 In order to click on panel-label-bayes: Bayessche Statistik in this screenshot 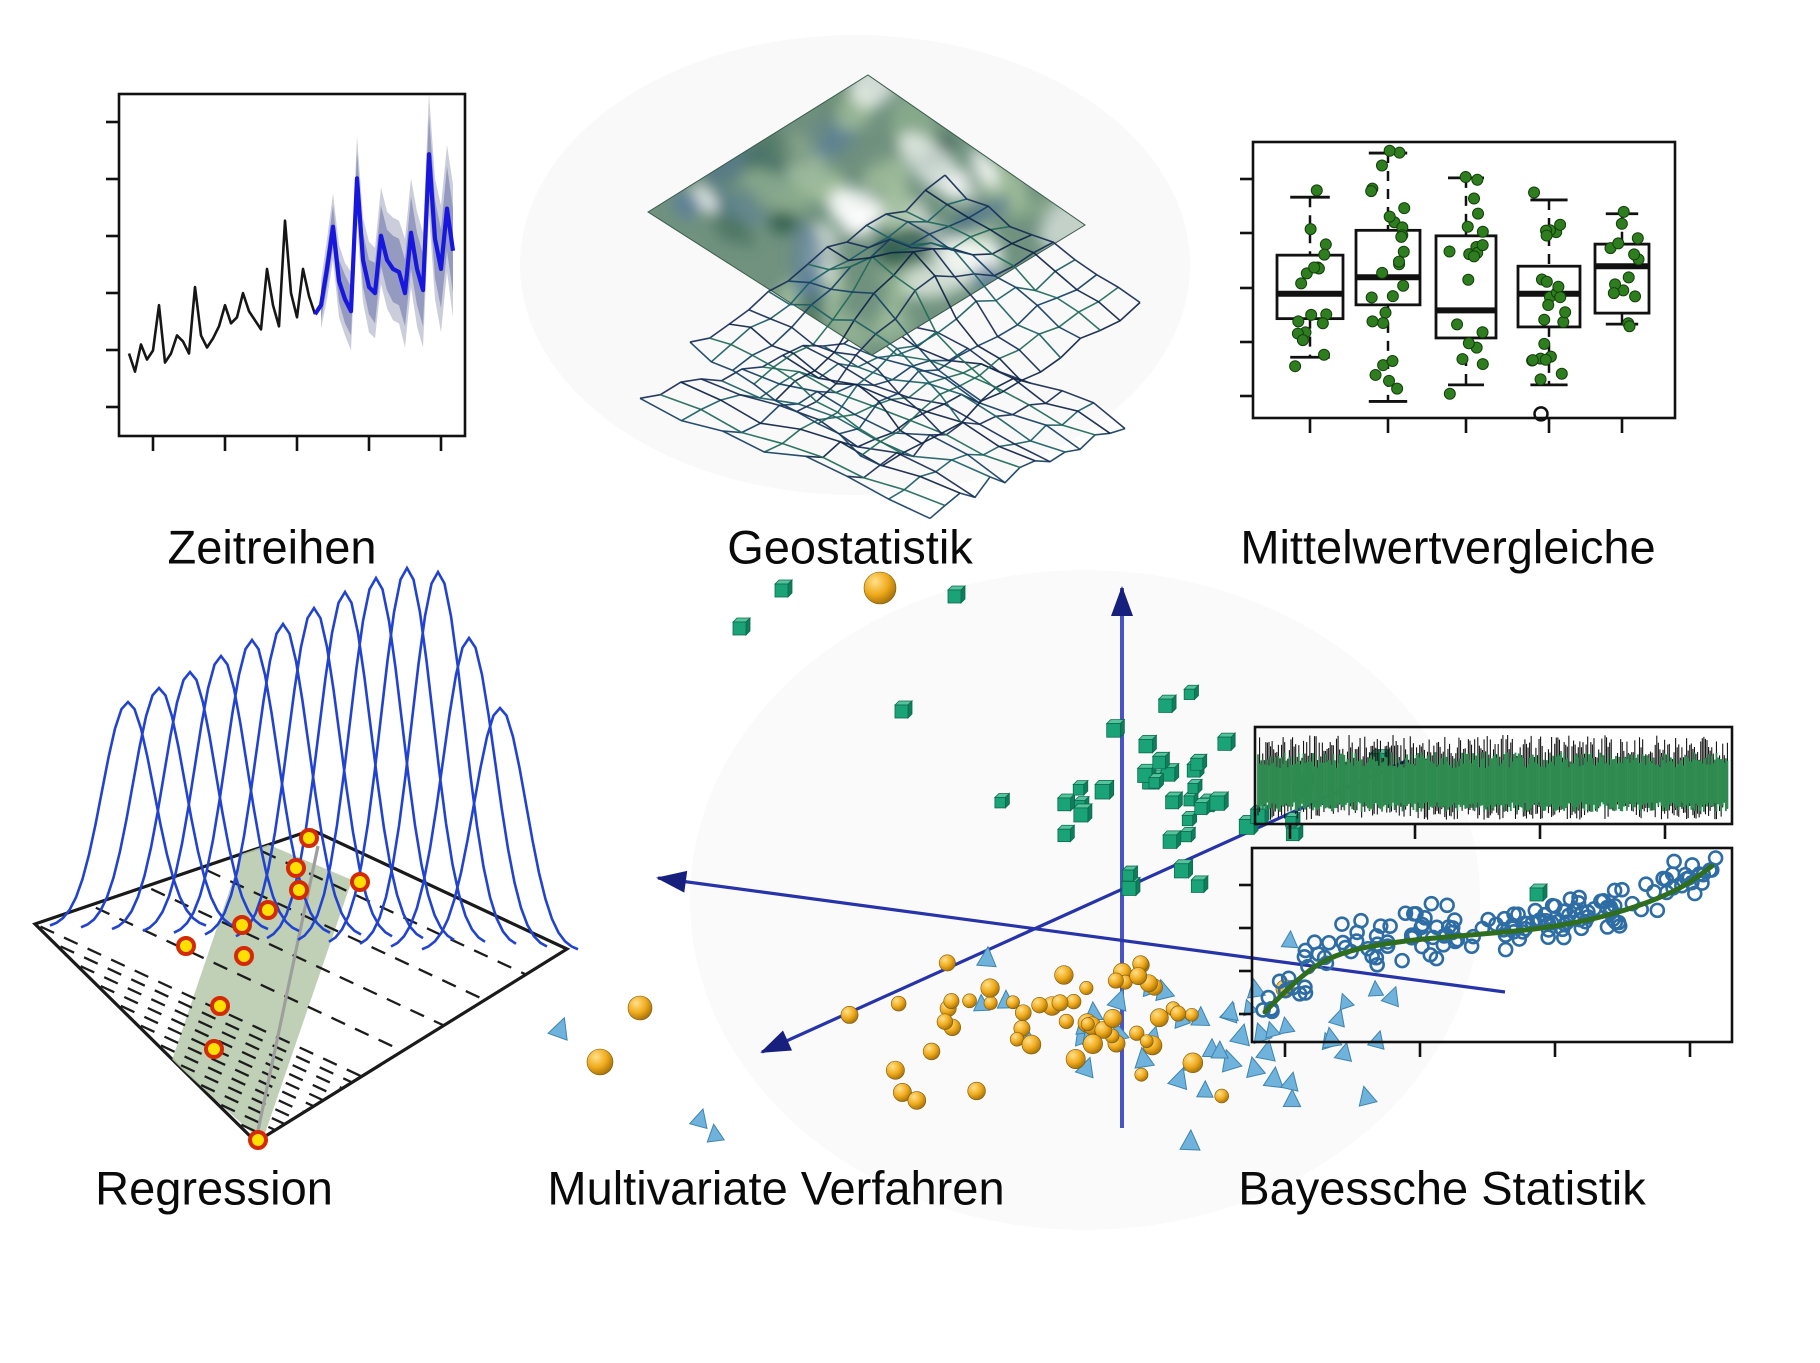, I will do `click(1442, 1188)`.